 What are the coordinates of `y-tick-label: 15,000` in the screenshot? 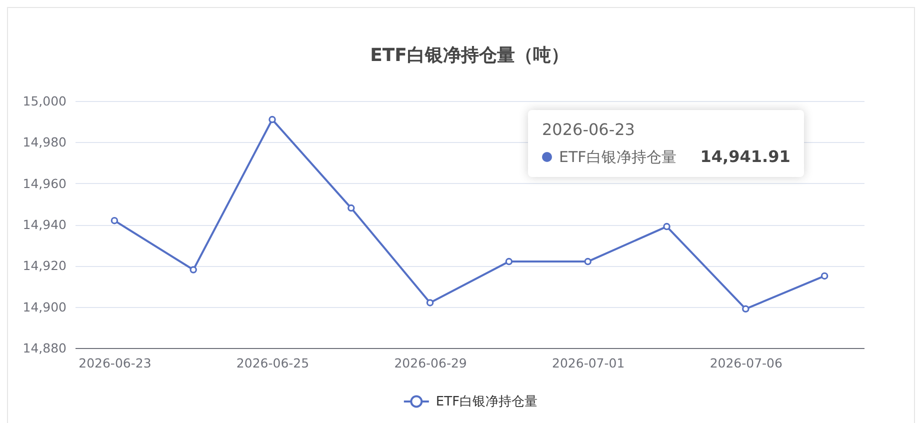 It's located at (44, 101).